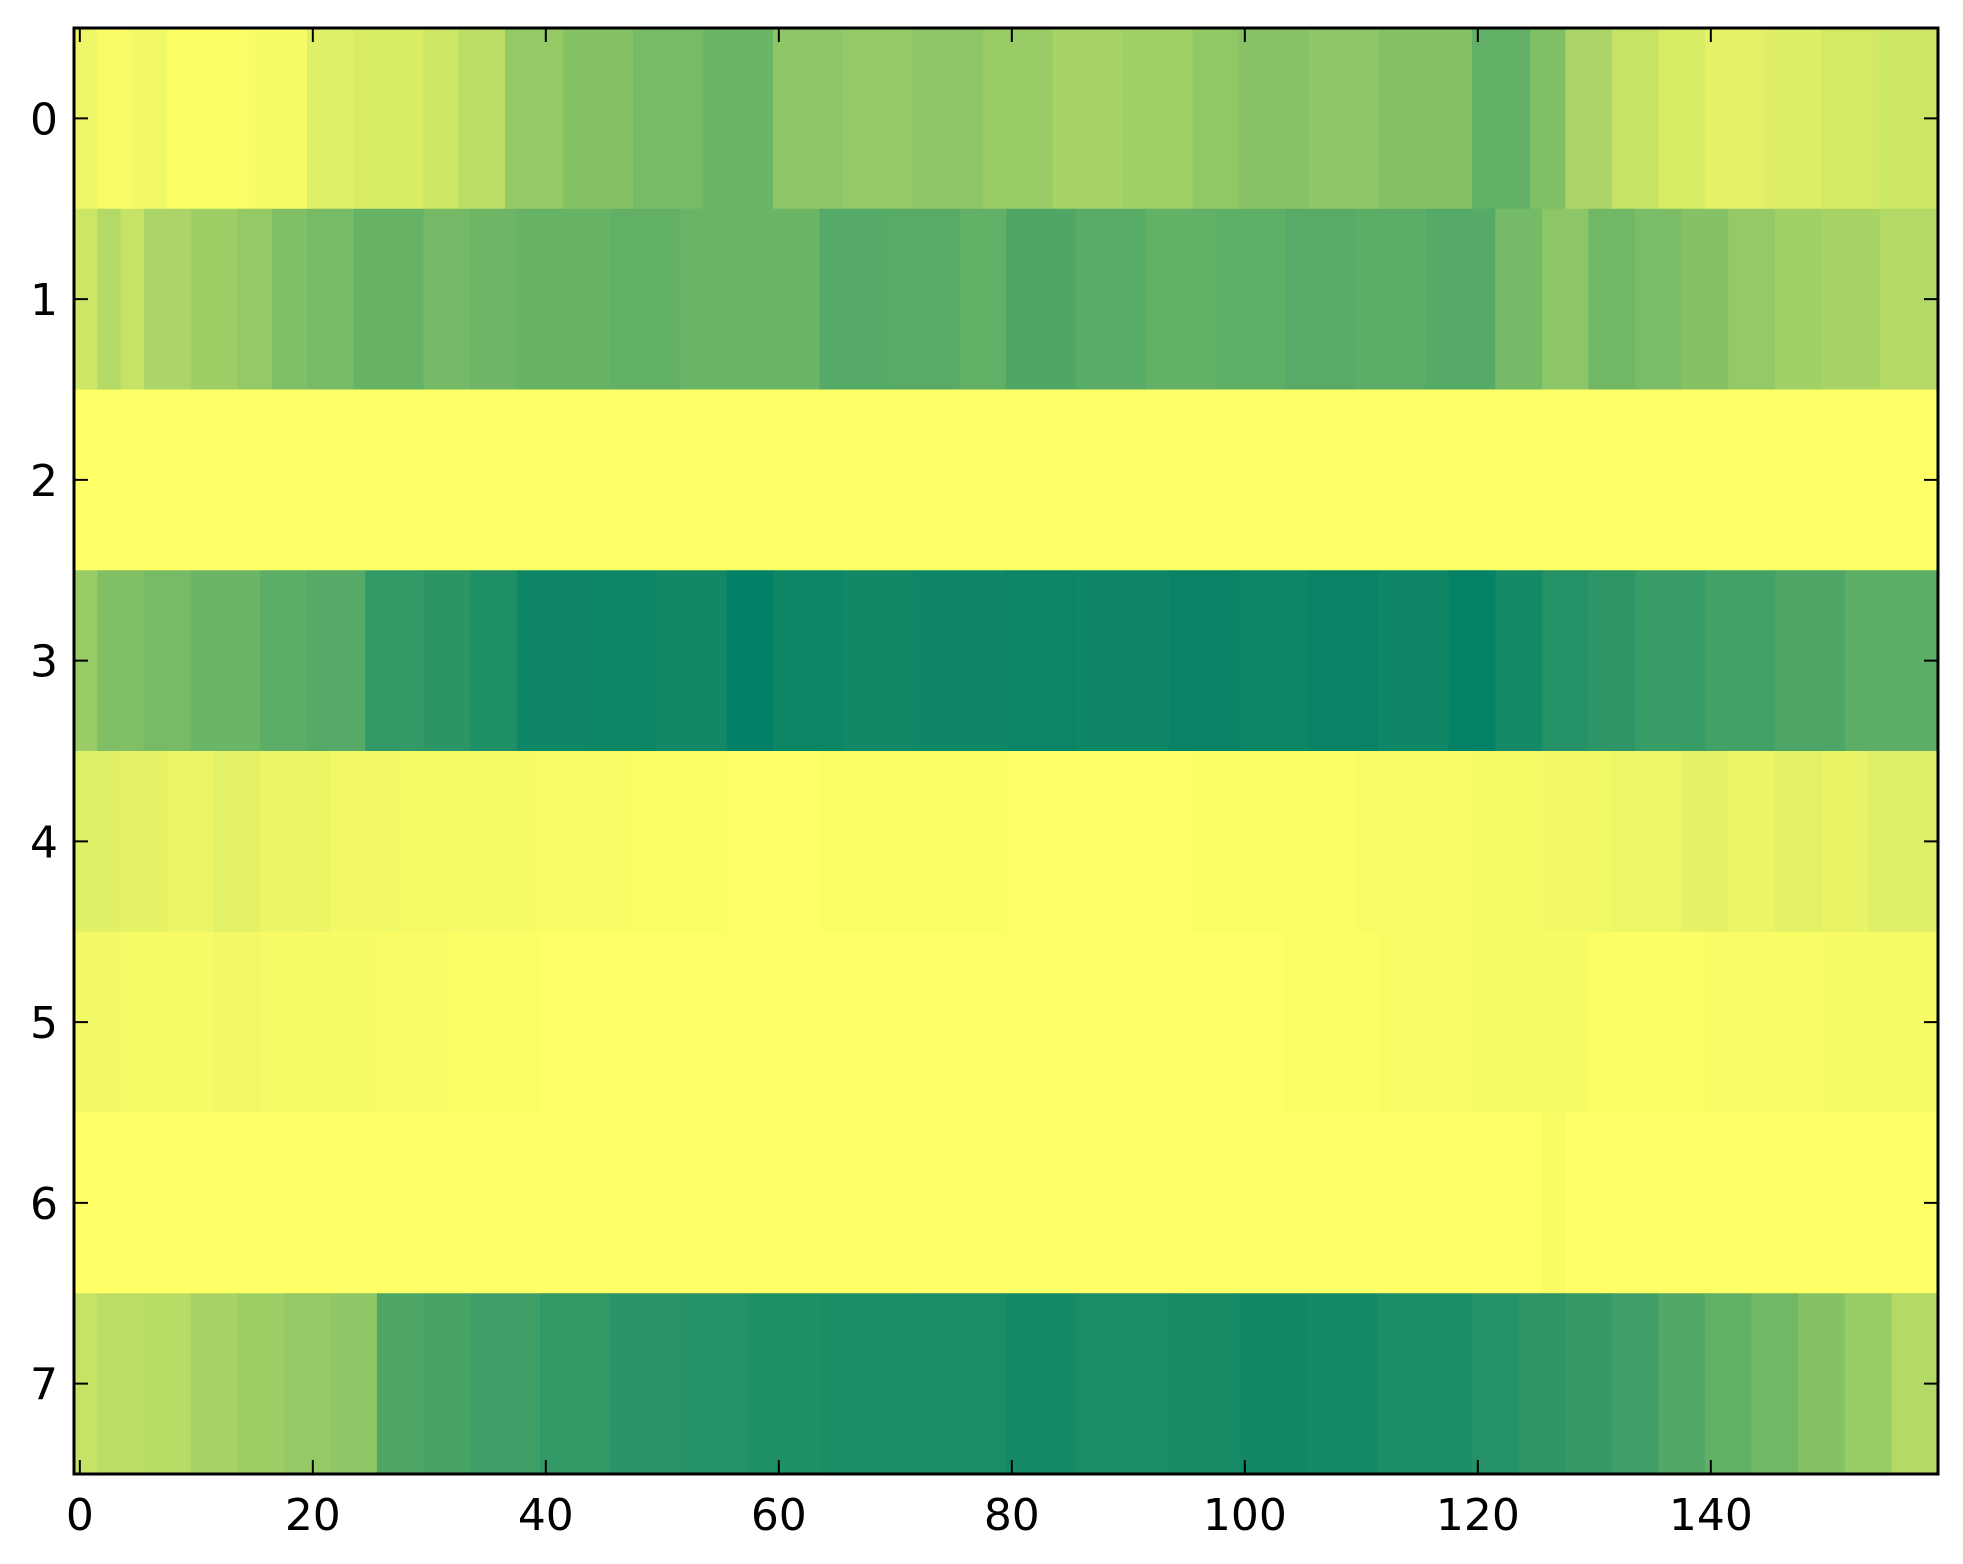 Image resolution: width=1963 pixels, height=1564 pixels. What do you see at coordinates (598, 119) in the screenshot?
I see `heatmap-cell-row0-seg10` at bounding box center [598, 119].